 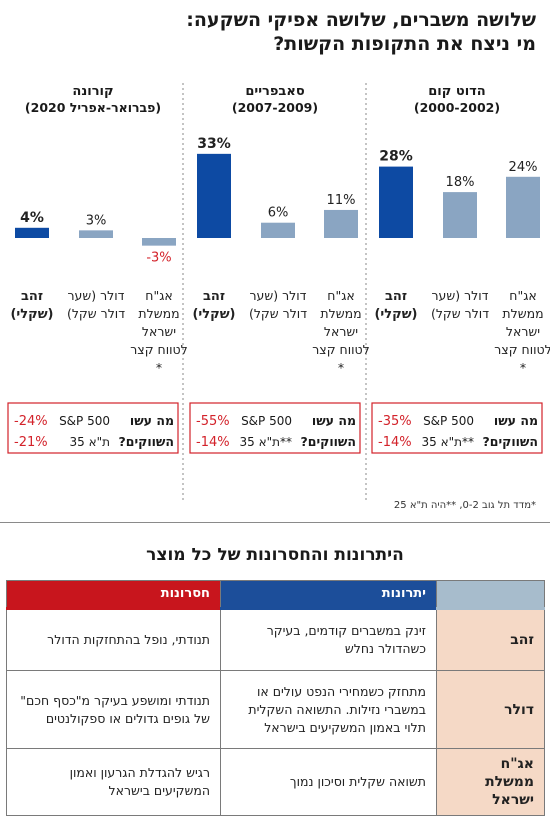 I want to click on footnote: *מדד תל גוב 0-2, **היה ת"א 25, so click(x=464, y=505).